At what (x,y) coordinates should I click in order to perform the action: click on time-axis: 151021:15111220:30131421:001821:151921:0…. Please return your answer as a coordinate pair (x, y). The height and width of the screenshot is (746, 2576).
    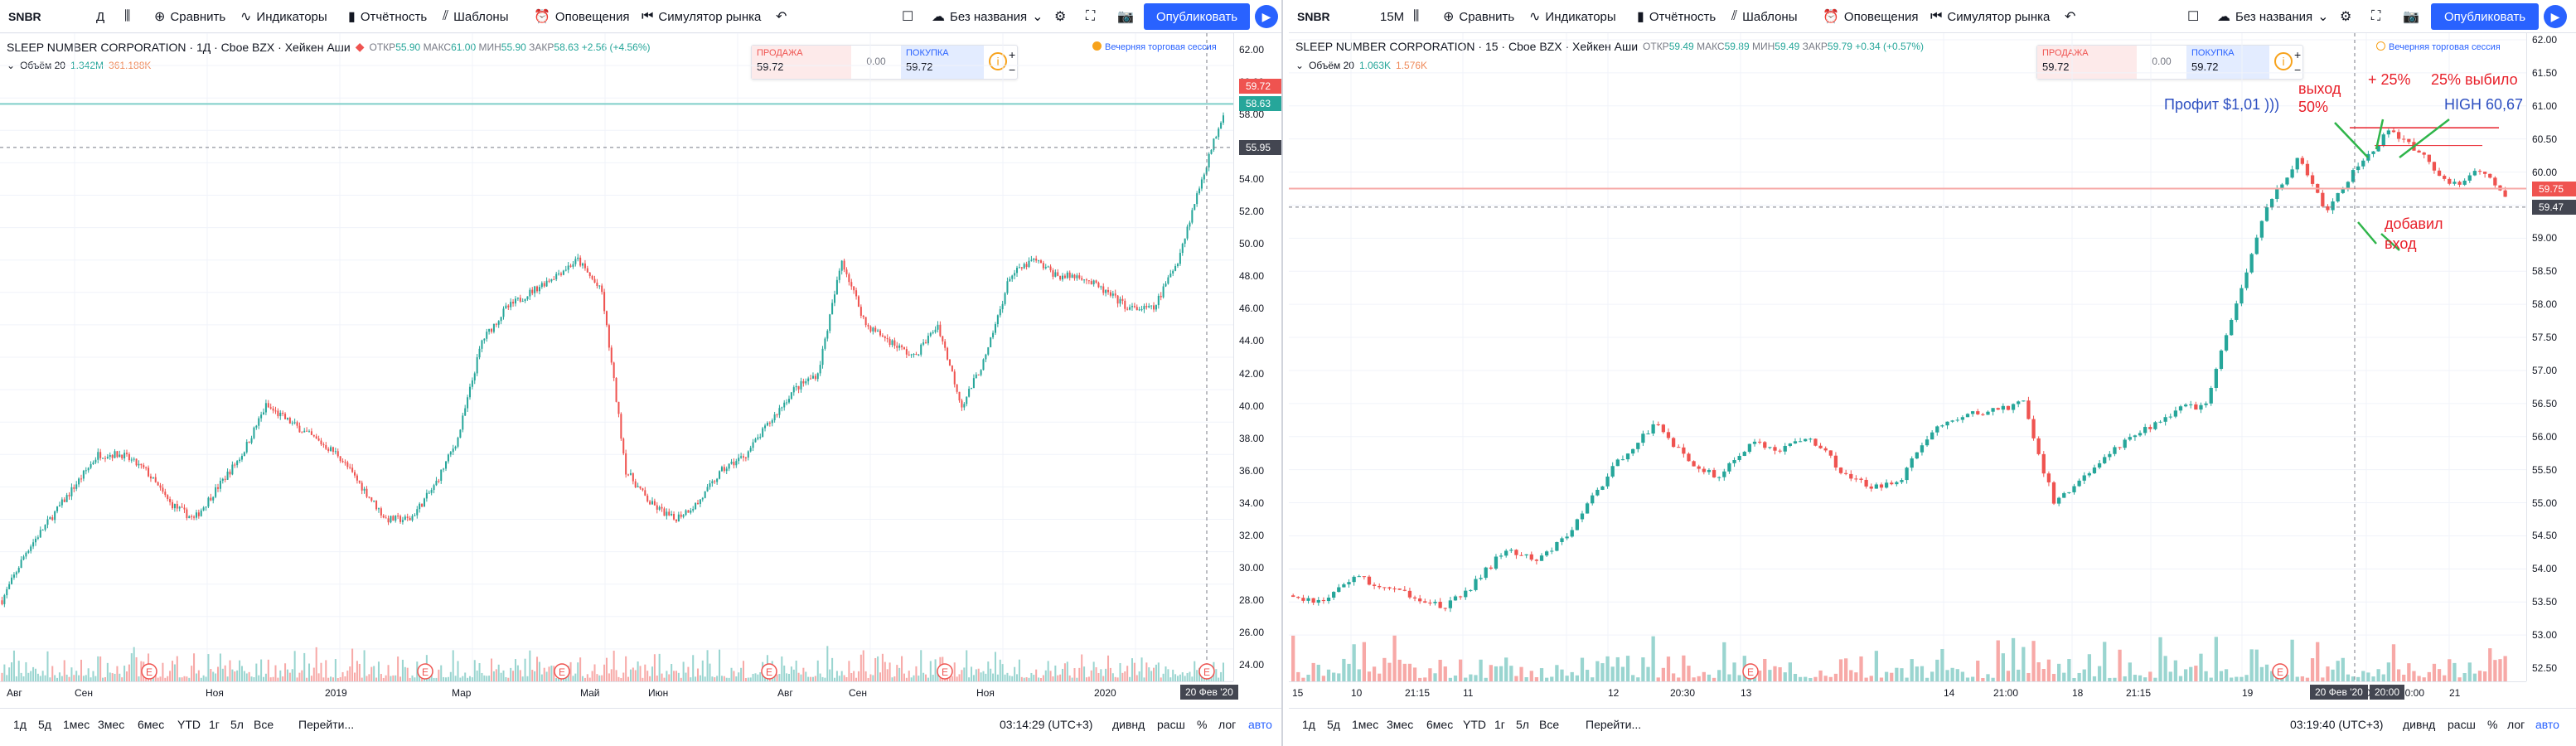
    Looking at the image, I should click on (1907, 692).